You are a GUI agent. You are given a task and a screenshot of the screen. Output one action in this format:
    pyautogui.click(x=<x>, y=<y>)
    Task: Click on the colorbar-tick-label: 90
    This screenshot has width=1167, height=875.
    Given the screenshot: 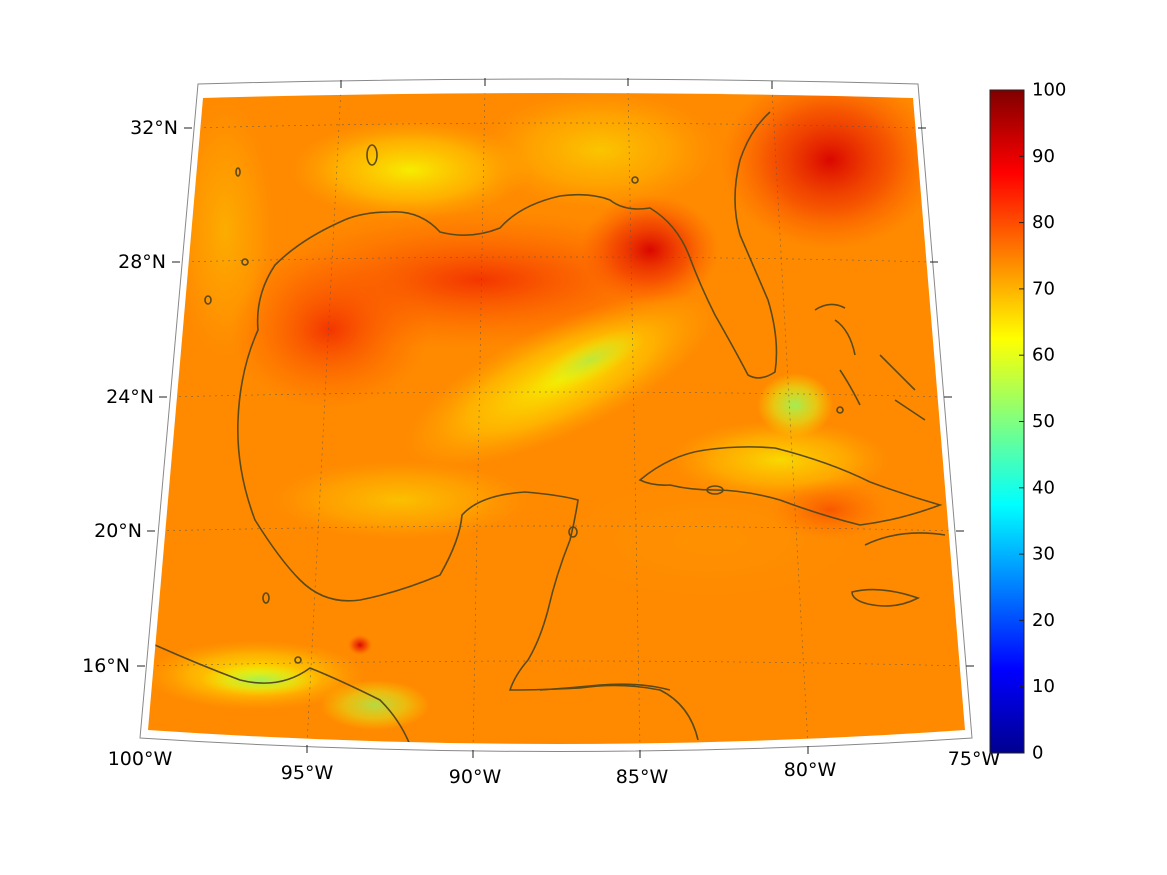 What is the action you would take?
    pyautogui.click(x=1043, y=156)
    